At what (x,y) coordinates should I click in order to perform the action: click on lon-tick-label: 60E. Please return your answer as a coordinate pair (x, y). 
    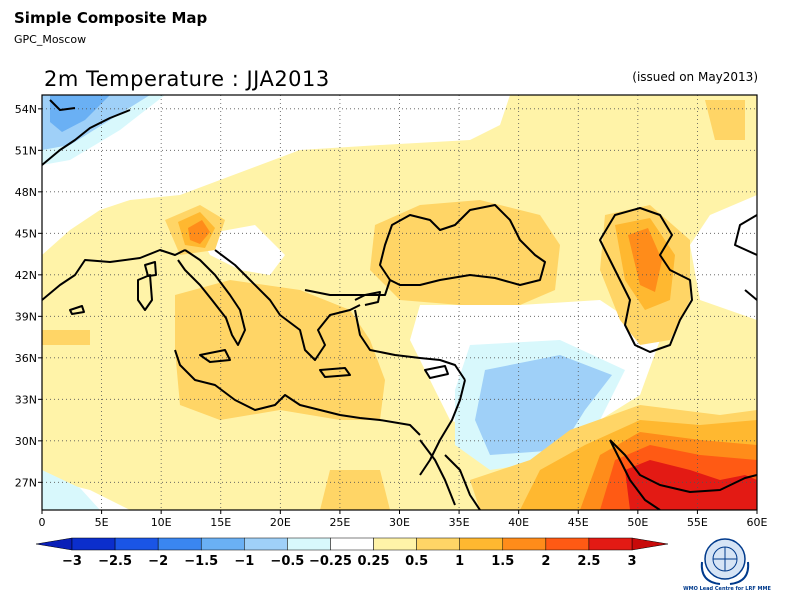
    Looking at the image, I should click on (757, 522).